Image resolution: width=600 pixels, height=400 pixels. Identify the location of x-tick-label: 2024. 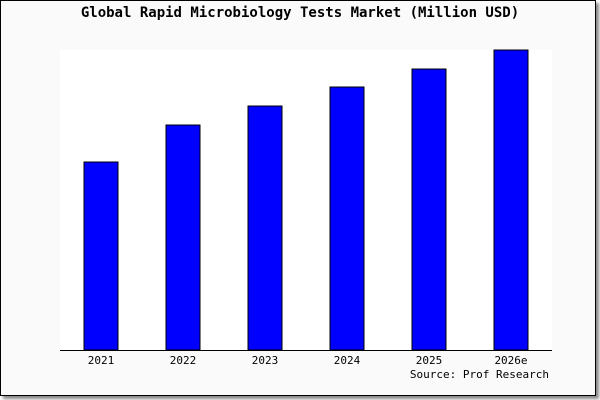
(347, 360).